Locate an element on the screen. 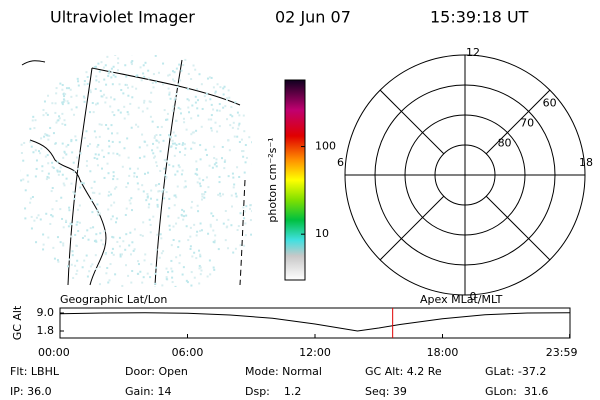 Image resolution: width=600 pixels, height=400 pixels. title: Ultraviolet Imager is located at coordinates (122, 17).